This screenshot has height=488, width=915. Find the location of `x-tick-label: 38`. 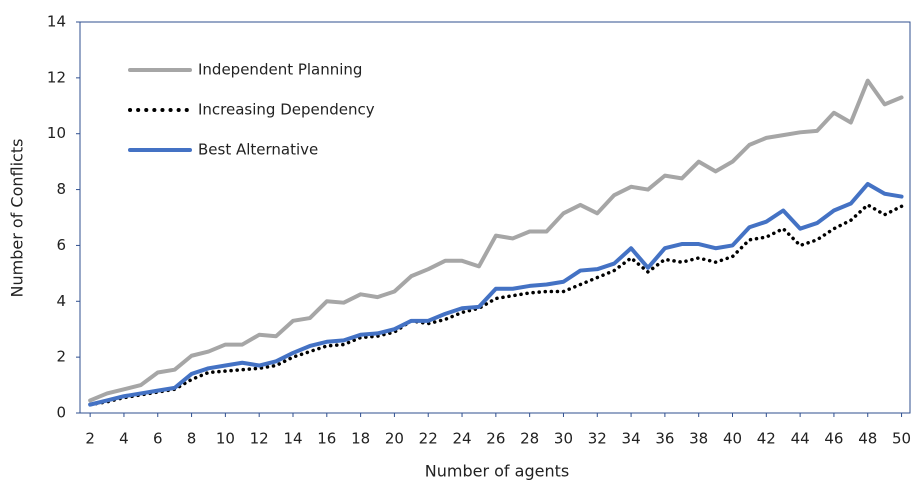

x-tick-label: 38 is located at coordinates (698, 439).